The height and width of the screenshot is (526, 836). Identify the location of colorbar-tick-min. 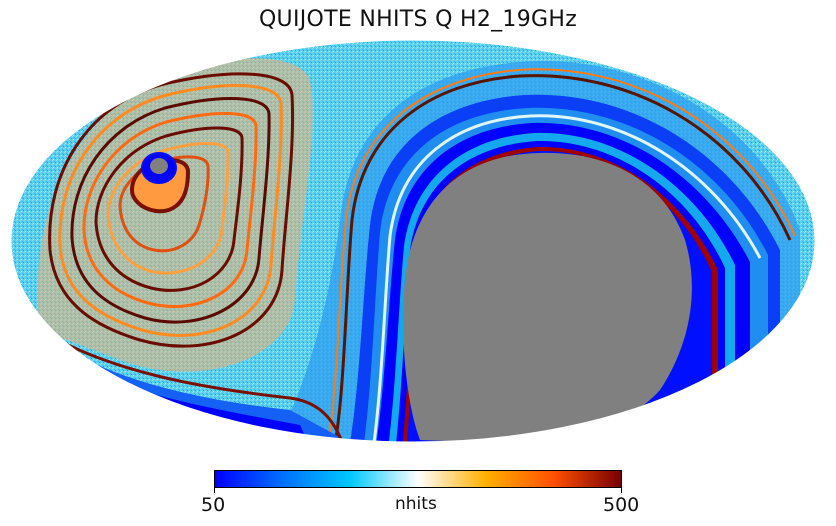
(214, 490).